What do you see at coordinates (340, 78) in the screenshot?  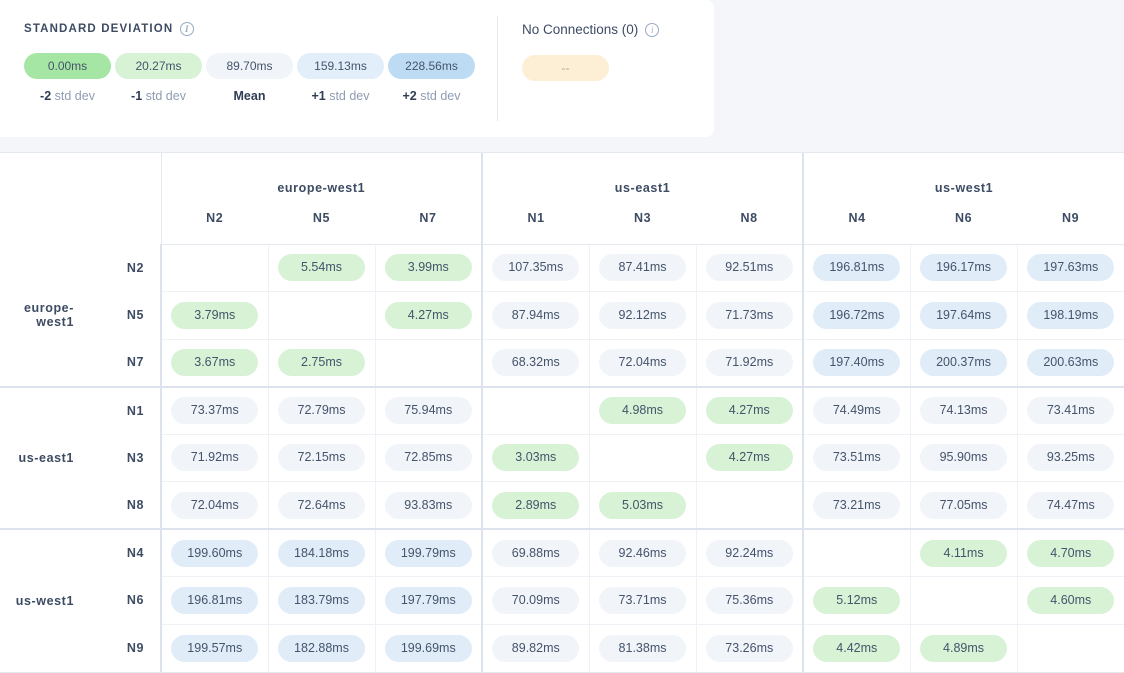 I see `std-dev-step: 159.13ms +1 std dev` at bounding box center [340, 78].